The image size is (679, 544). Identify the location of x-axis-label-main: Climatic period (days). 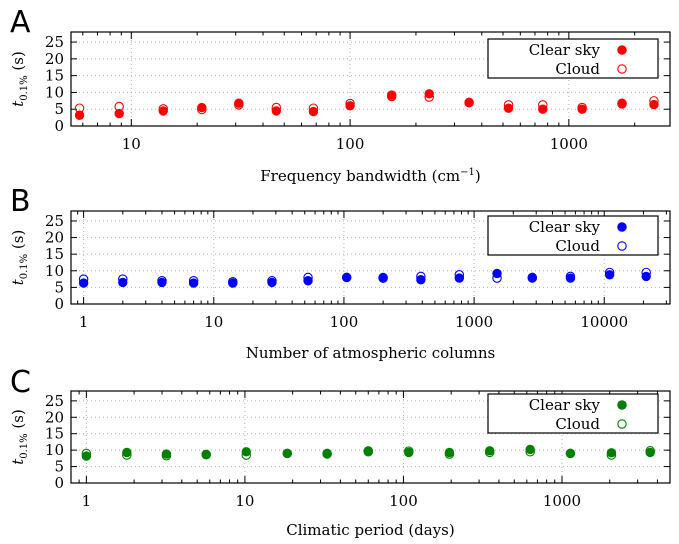
(370, 530).